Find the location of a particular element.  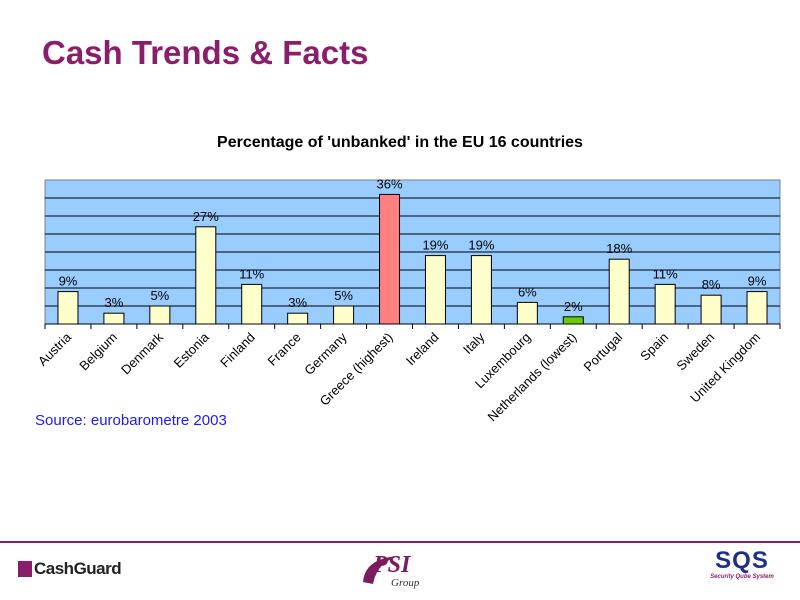

cashguard-logo-text: CashGuard is located at coordinates (78, 568).